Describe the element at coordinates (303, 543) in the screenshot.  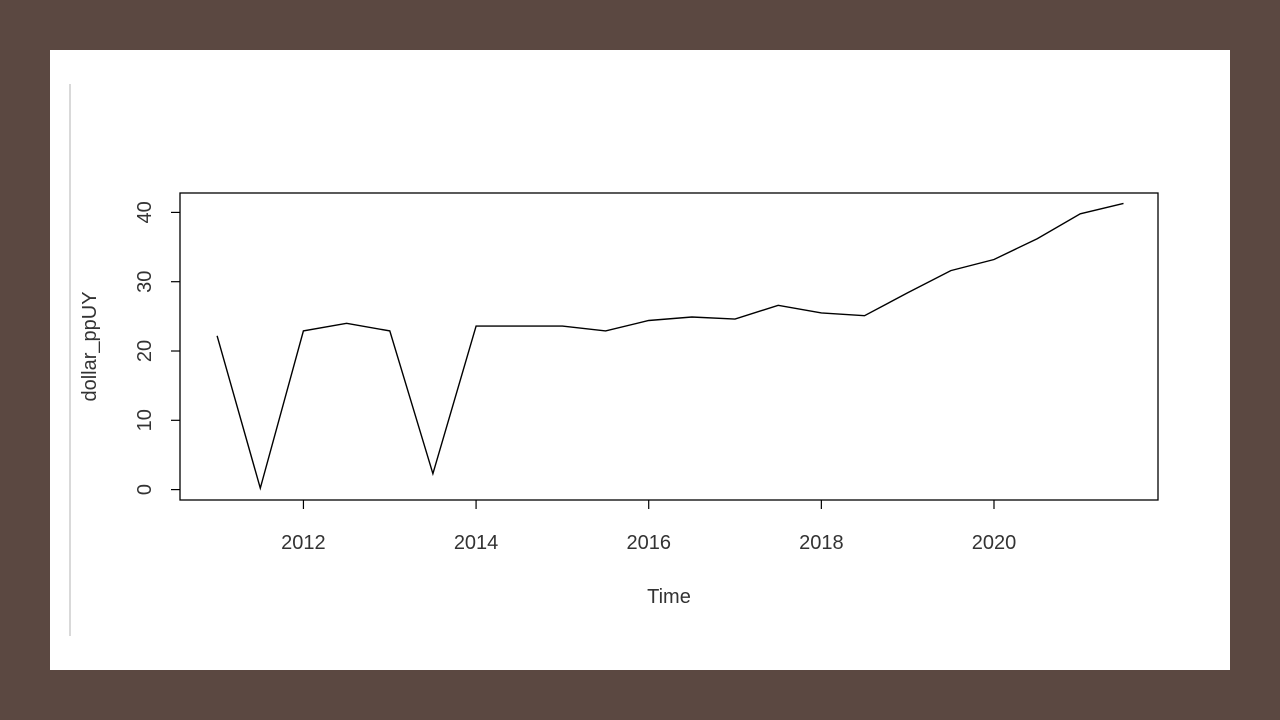
I see `x-tick-label: 2012` at that location.